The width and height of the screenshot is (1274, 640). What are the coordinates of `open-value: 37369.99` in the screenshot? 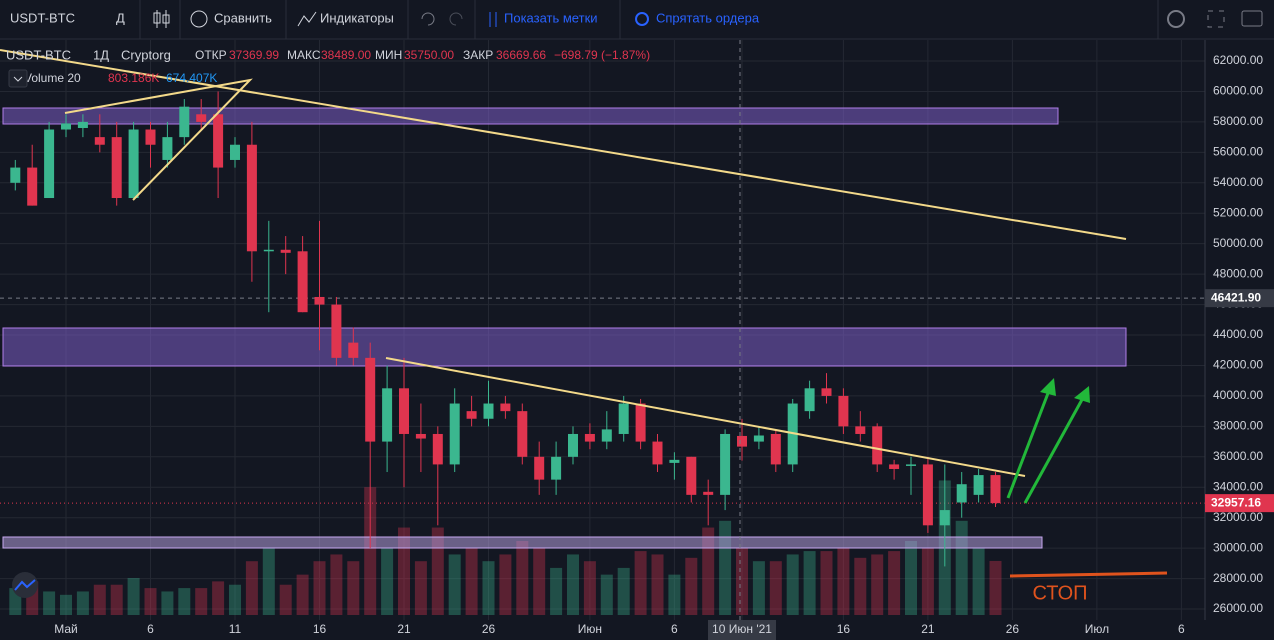 It's located at (254, 55).